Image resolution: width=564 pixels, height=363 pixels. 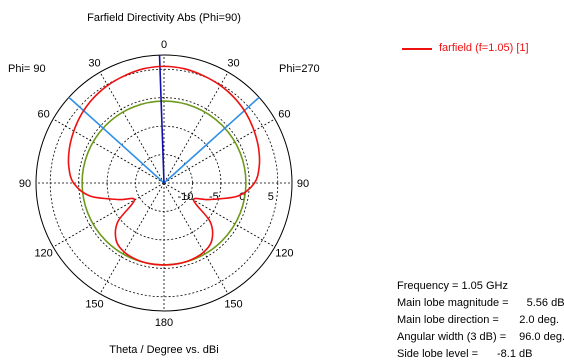 What do you see at coordinates (242, 197) in the screenshot?
I see `radial-tick-label: 0` at bounding box center [242, 197].